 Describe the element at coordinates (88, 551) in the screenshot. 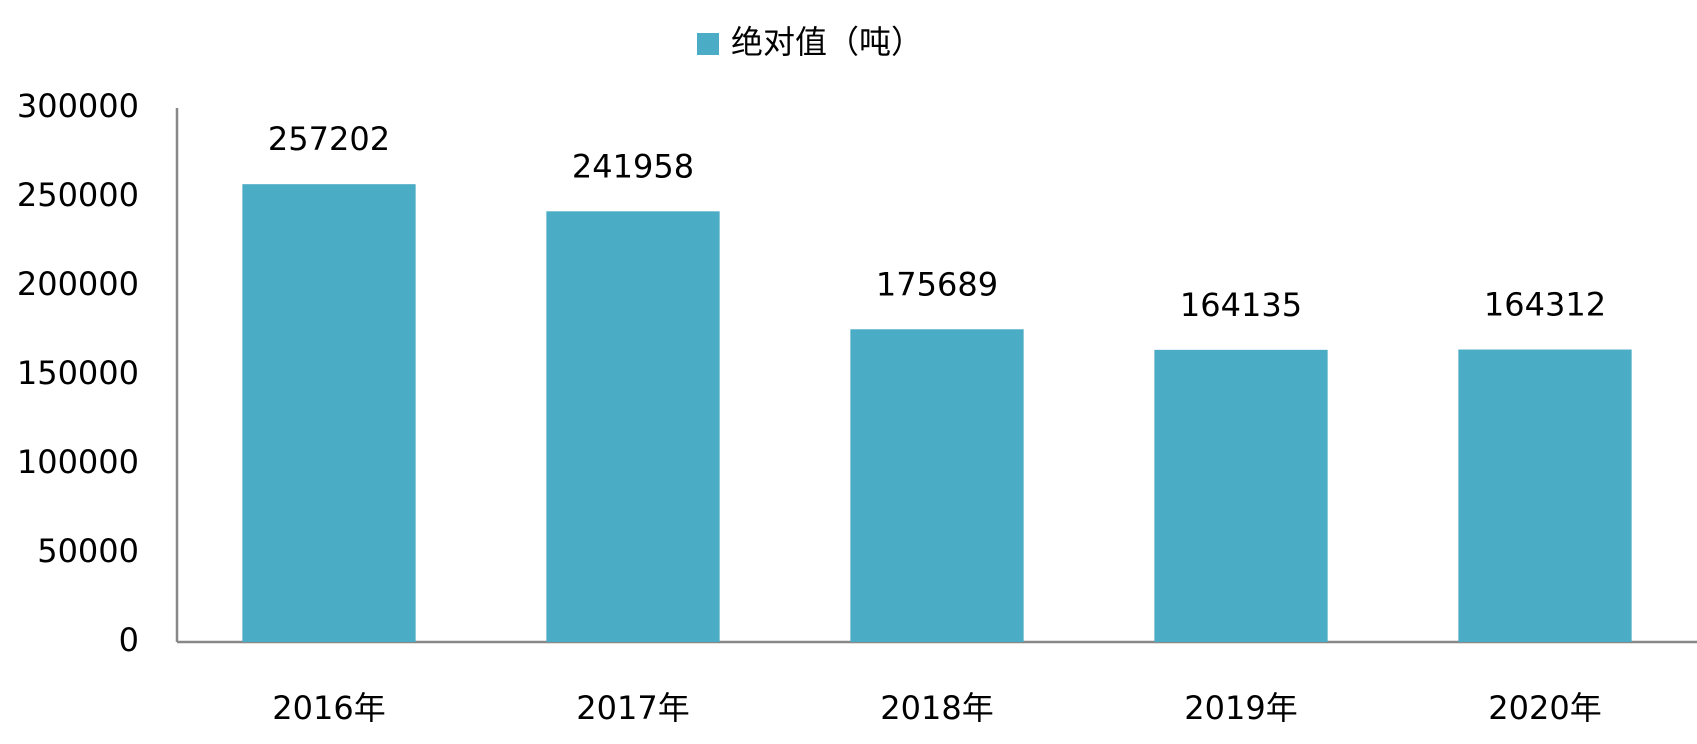

I see `y-tick-label: 50000` at that location.